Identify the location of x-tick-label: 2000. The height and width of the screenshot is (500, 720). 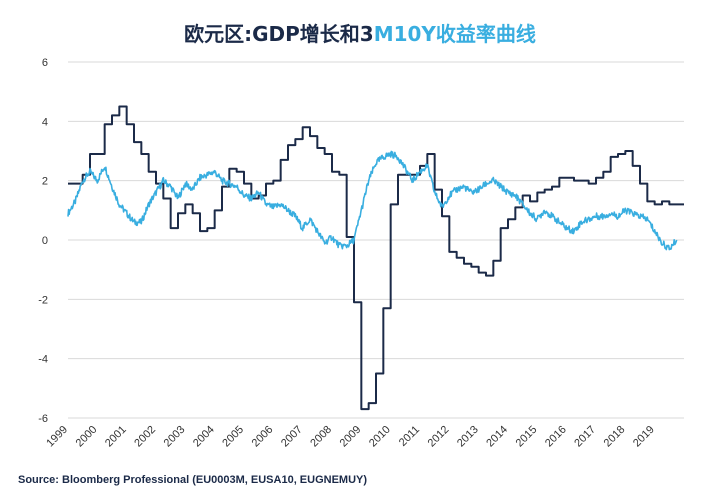
(87, 437).